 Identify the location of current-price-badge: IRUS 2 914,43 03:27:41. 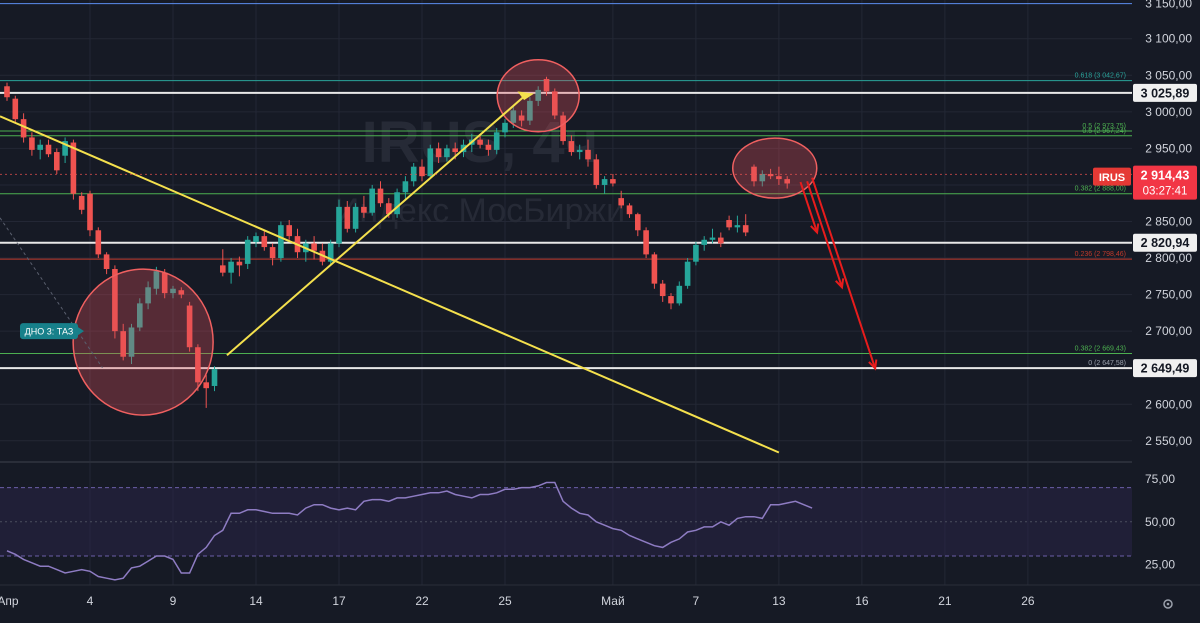
(598, 182).